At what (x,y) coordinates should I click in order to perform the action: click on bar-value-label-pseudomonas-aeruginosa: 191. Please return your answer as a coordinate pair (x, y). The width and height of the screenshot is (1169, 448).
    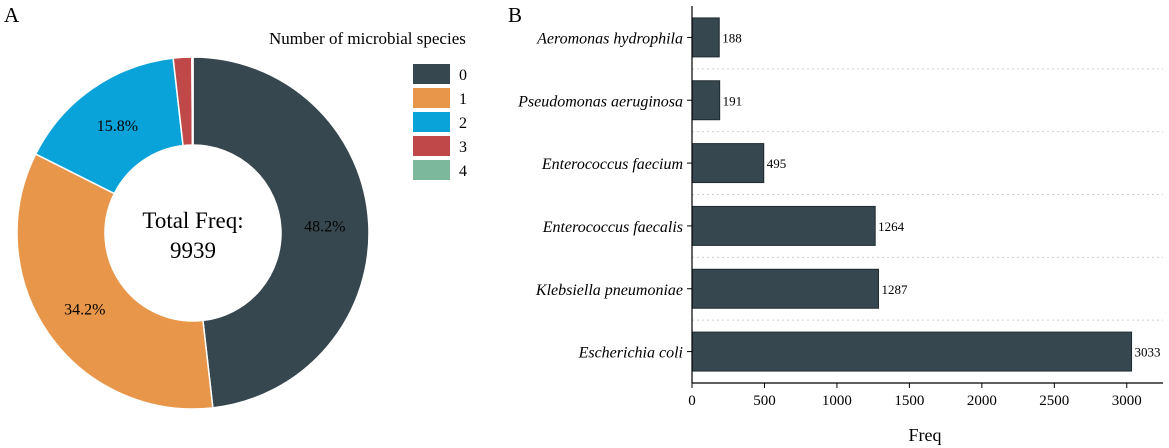
    Looking at the image, I should click on (733, 100).